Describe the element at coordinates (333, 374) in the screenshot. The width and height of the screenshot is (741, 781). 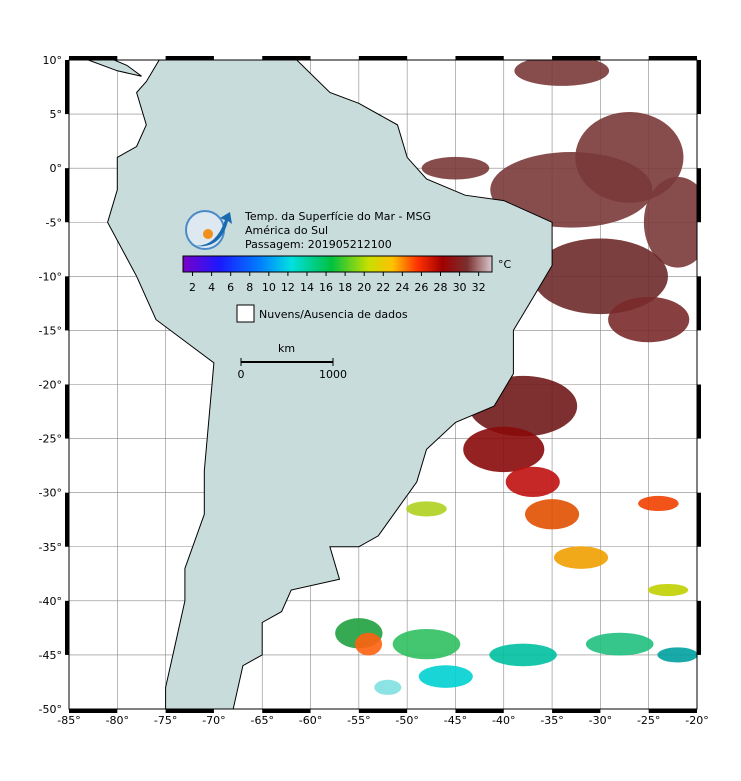
I see `scale-label: 1000` at that location.